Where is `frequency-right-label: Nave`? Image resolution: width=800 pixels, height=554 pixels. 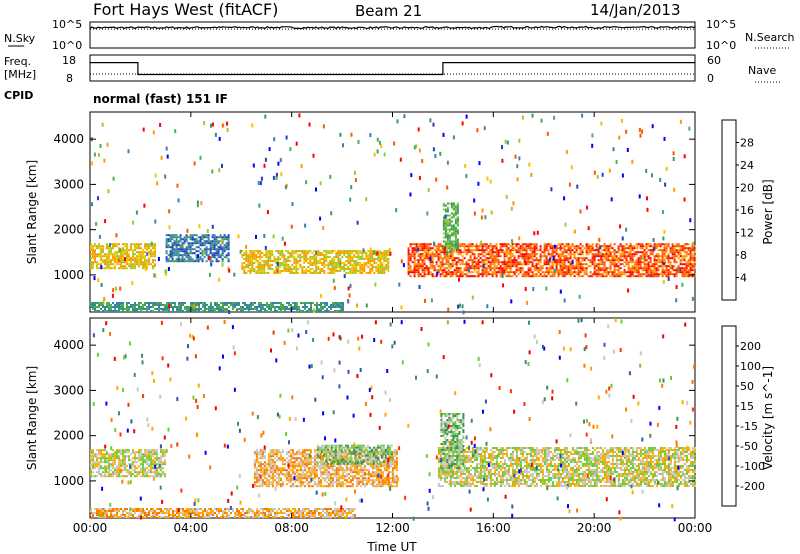
frequency-right-label: Nave is located at coordinates (762, 70).